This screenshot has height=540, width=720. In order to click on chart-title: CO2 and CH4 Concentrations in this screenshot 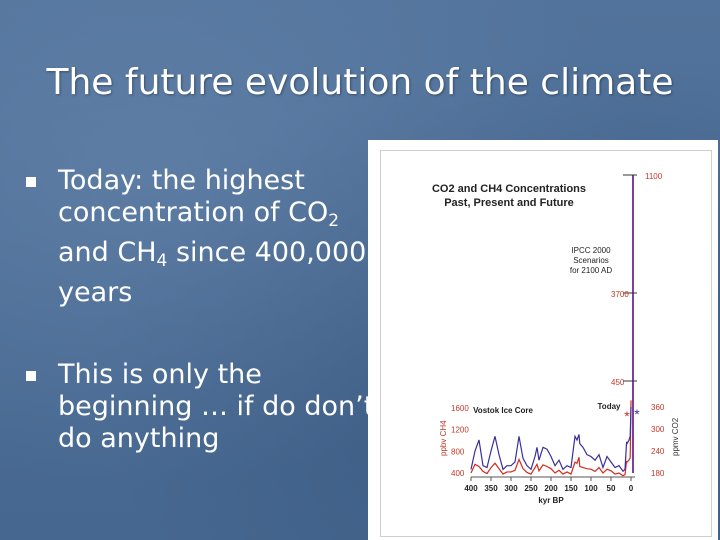, I will do `click(509, 189)`.